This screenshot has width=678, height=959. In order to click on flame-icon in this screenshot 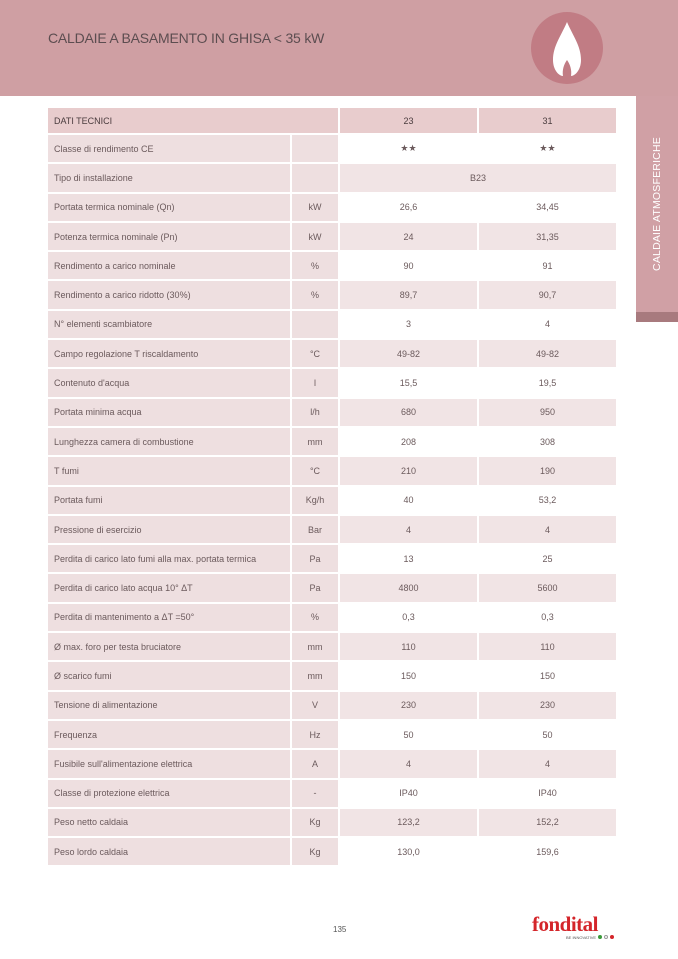, I will do `click(567, 48)`.